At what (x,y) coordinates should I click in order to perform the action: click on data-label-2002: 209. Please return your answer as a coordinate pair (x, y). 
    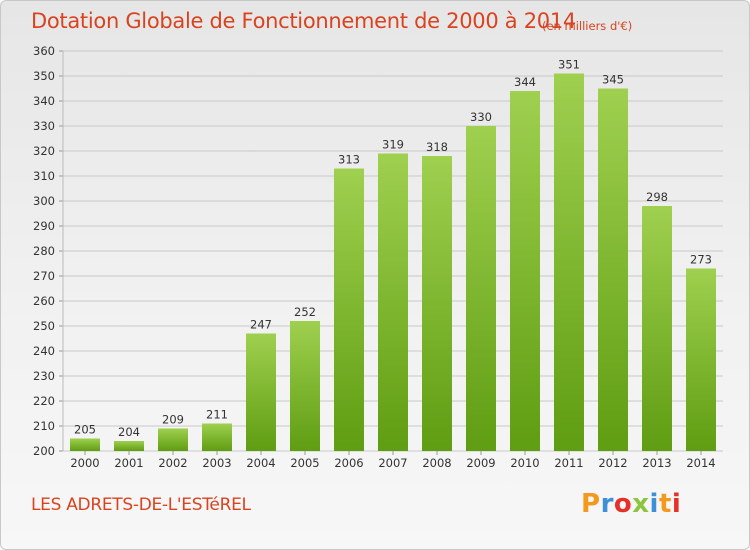
    Looking at the image, I should click on (173, 420).